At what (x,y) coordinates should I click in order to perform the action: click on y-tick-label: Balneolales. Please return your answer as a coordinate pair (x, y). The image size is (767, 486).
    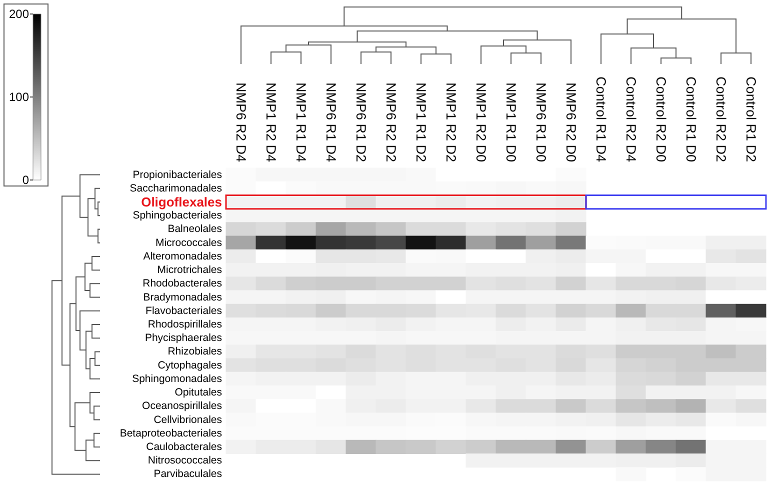
    Looking at the image, I should click on (195, 229).